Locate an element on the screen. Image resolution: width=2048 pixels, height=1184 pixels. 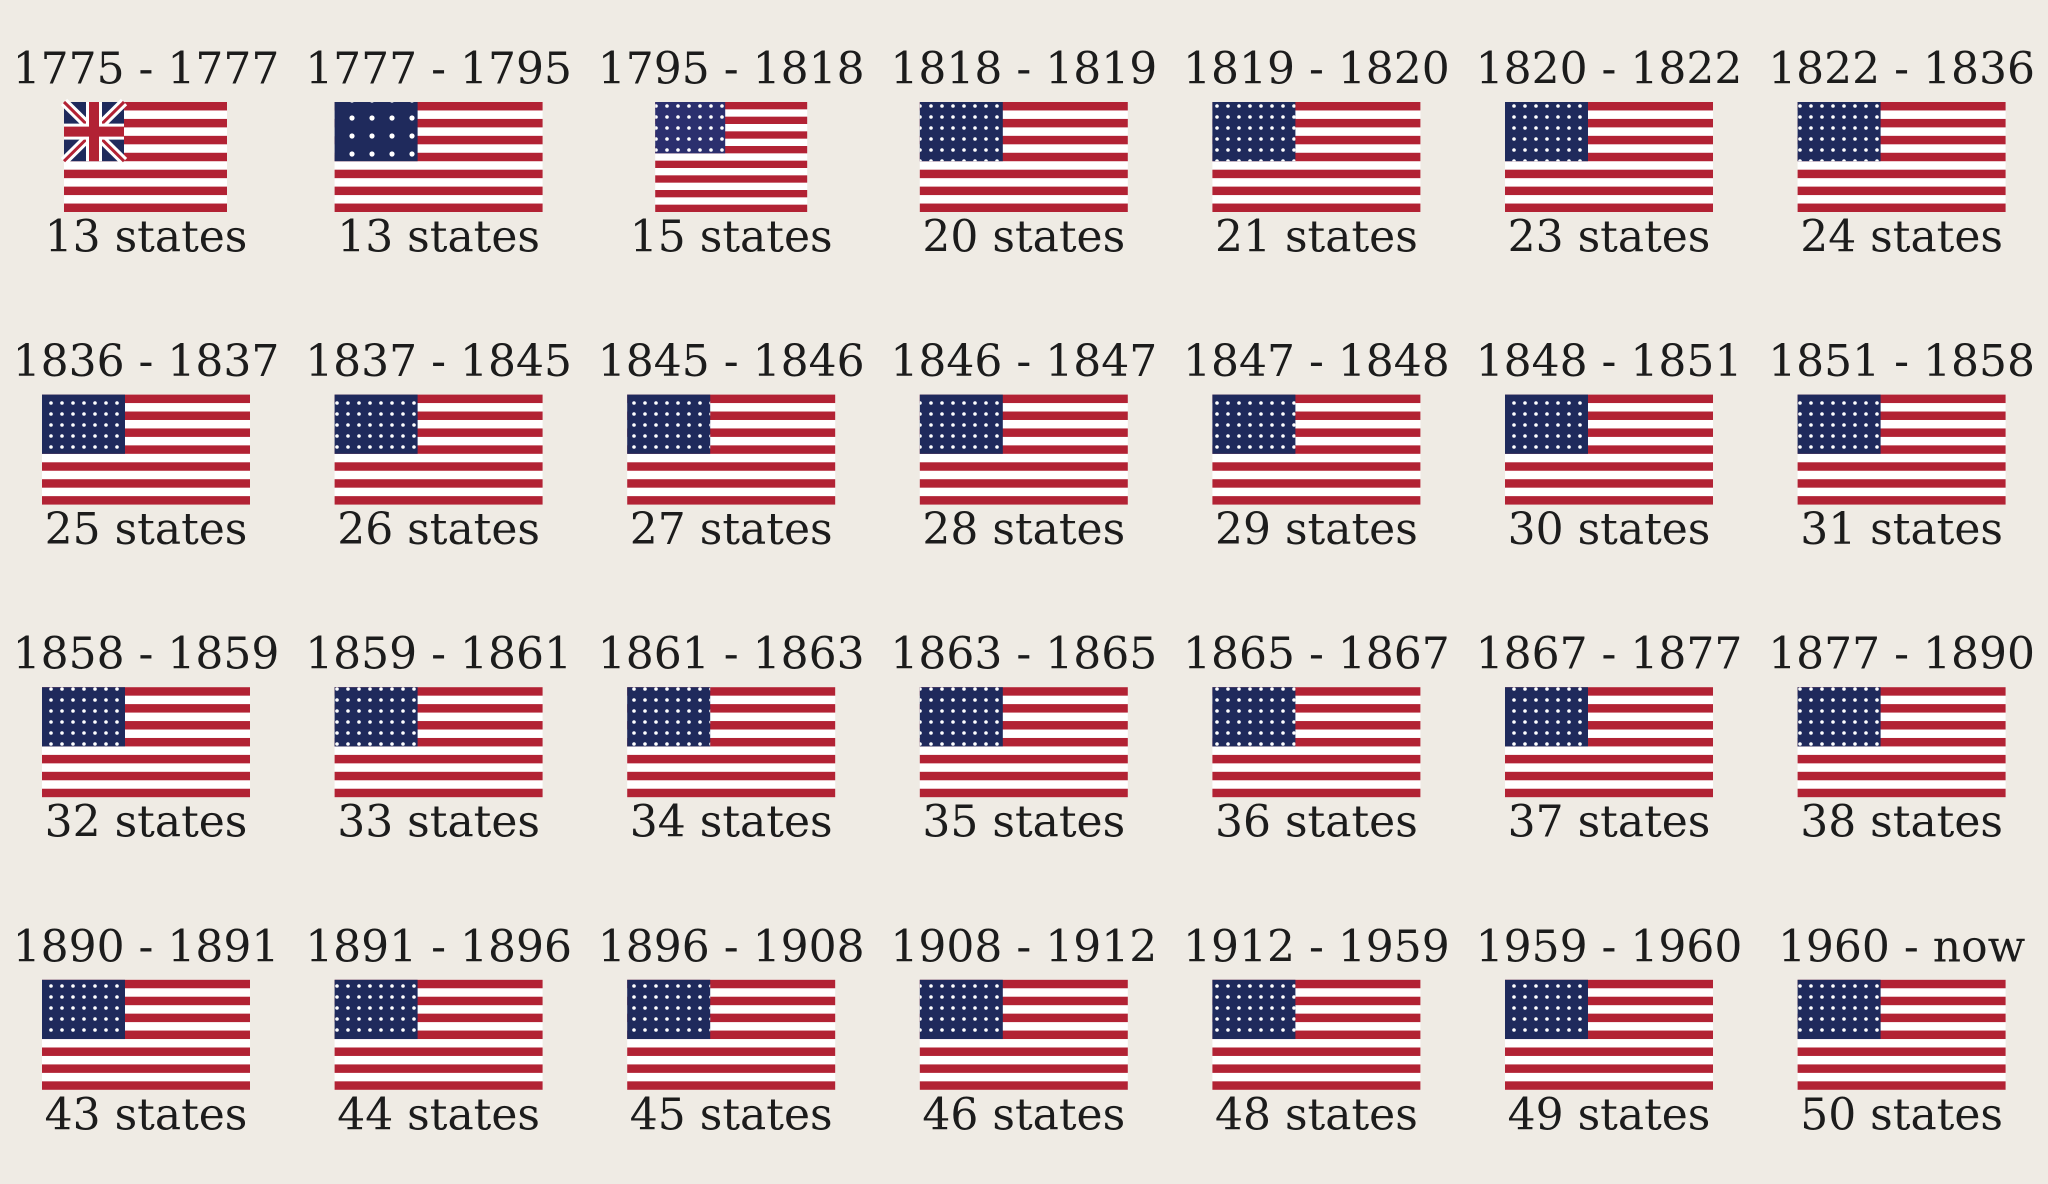
flag-card: 1891 - 1896 44 states is located at coordinates (438, 1030).